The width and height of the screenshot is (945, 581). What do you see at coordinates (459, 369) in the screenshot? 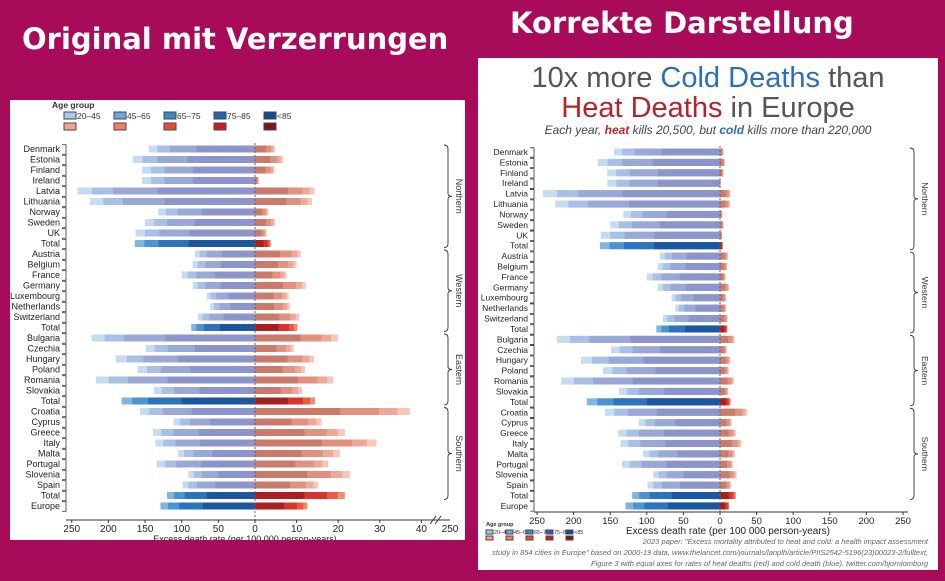
I see `region-label: Eastern` at bounding box center [459, 369].